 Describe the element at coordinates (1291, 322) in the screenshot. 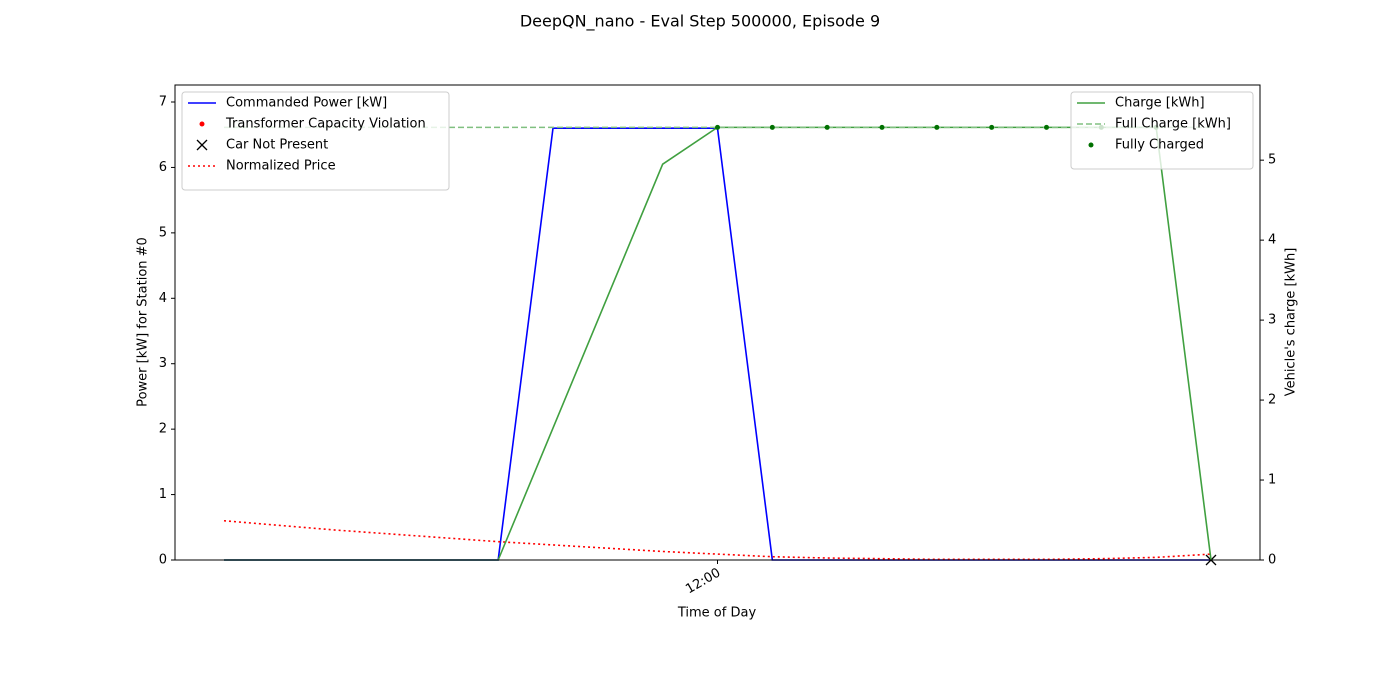

I see `y2-axis-label: Vehicle's charge [kWh]` at that location.